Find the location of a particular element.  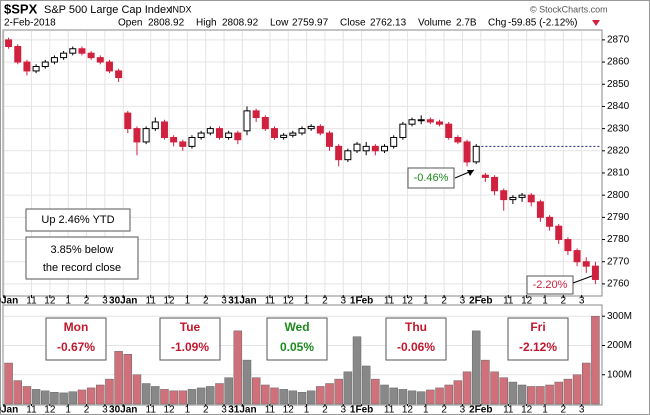

open: 2808.92 is located at coordinates (166, 23).